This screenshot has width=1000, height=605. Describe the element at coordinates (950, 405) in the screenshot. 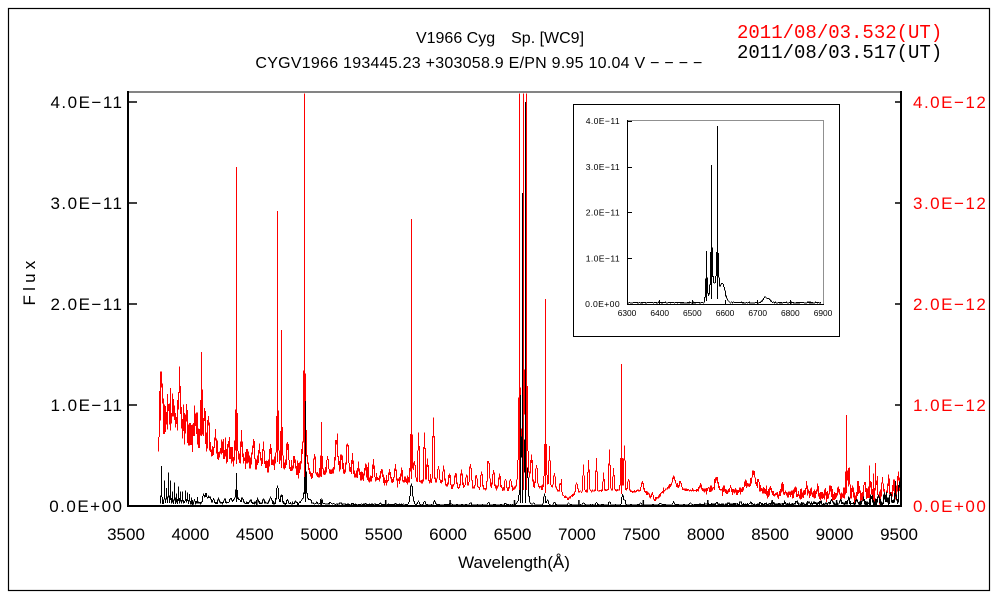

I see `svg-text: 1.0E−12` at that location.